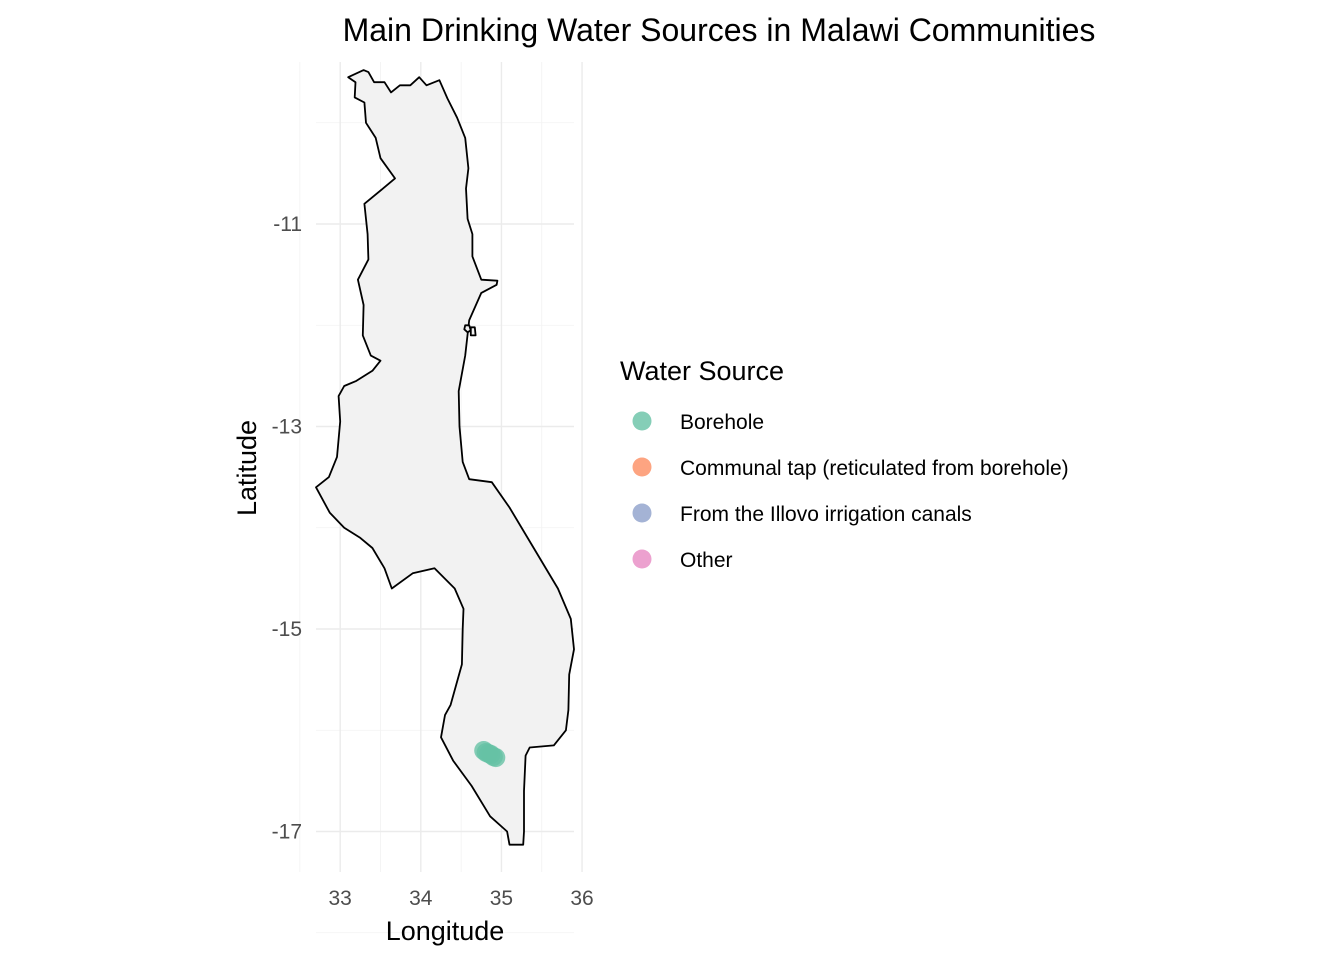 The height and width of the screenshot is (960, 1344). I want to click on y-tick-label: -13, so click(287, 427).